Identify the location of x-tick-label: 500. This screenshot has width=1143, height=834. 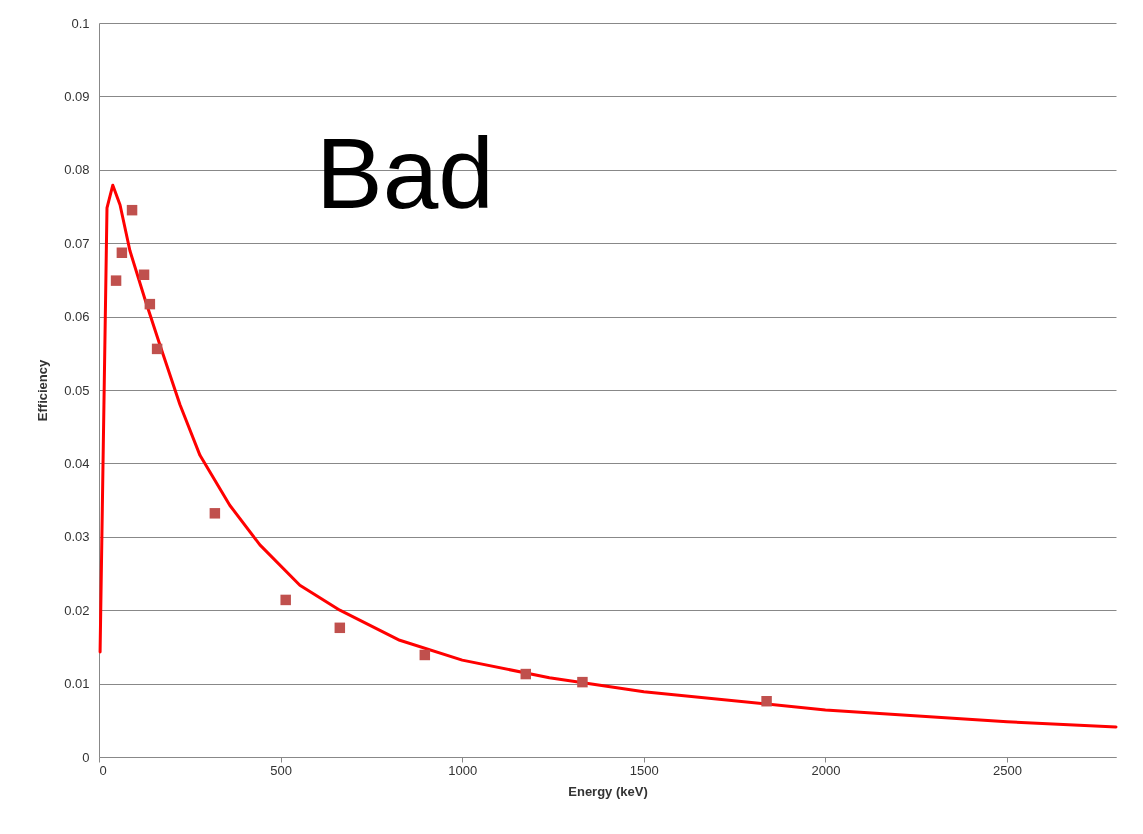
(281, 770).